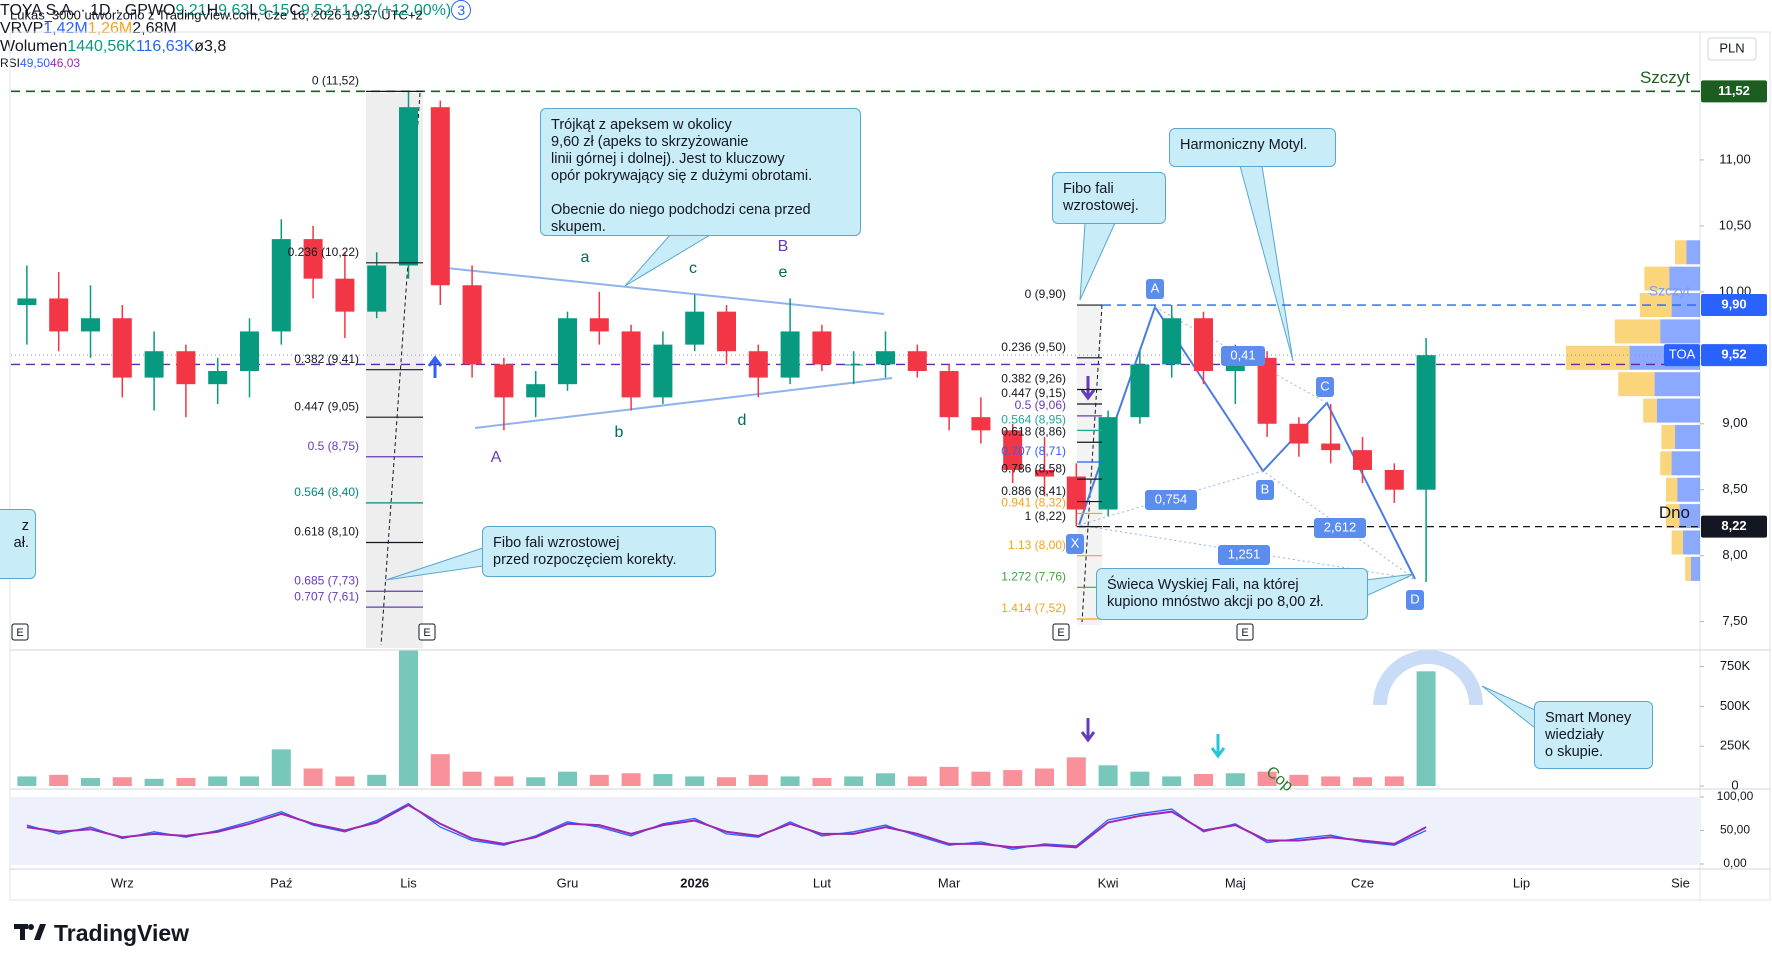 The width and height of the screenshot is (1772, 962). I want to click on indicator-value: 2,68M, so click(154, 28).